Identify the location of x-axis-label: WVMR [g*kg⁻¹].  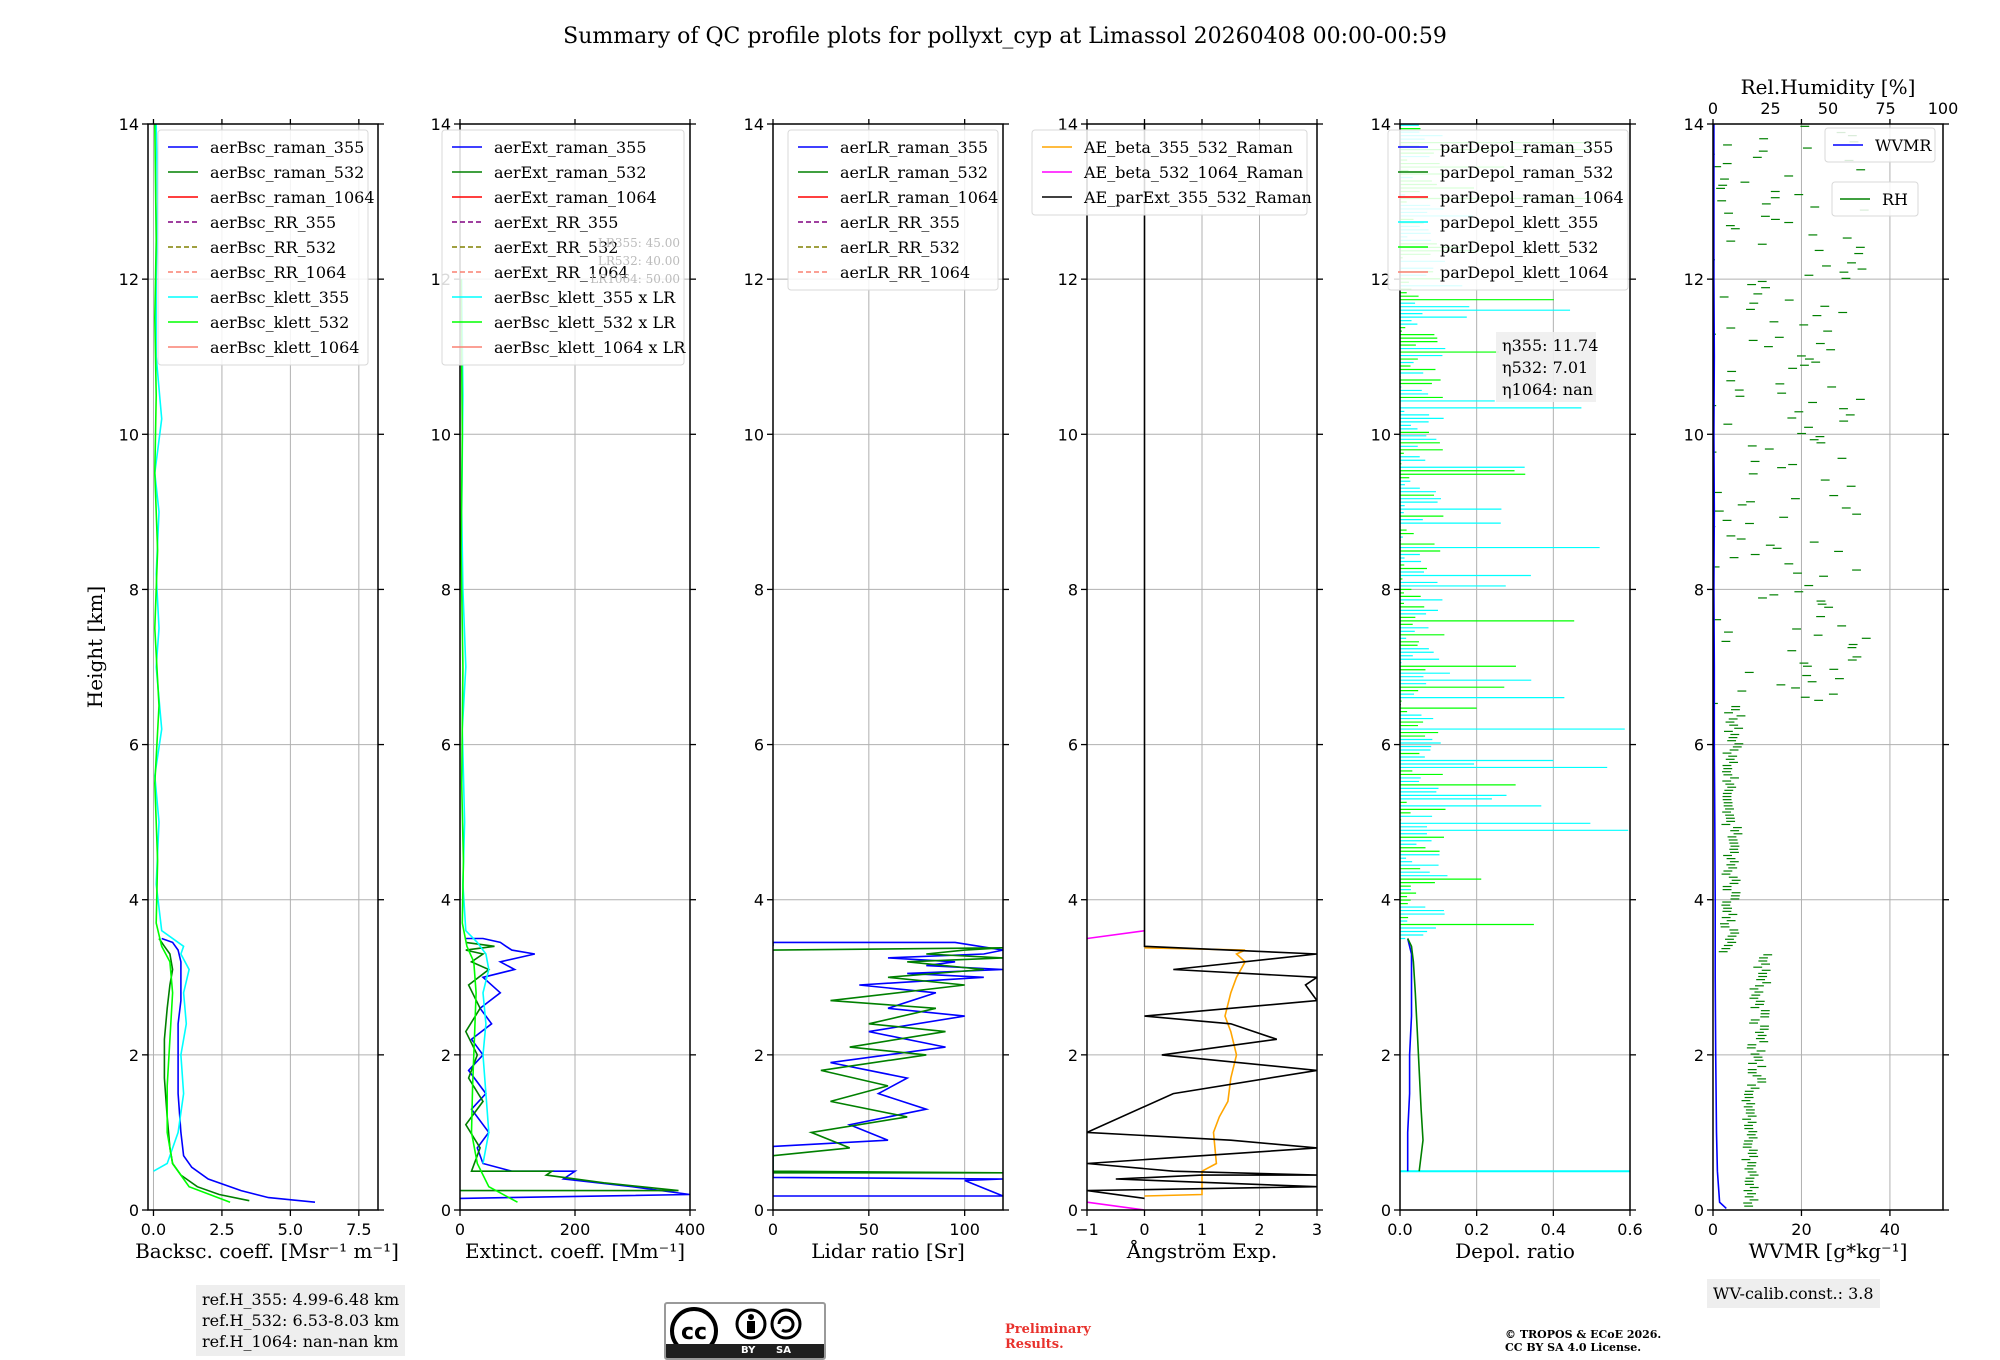
(1828, 1251).